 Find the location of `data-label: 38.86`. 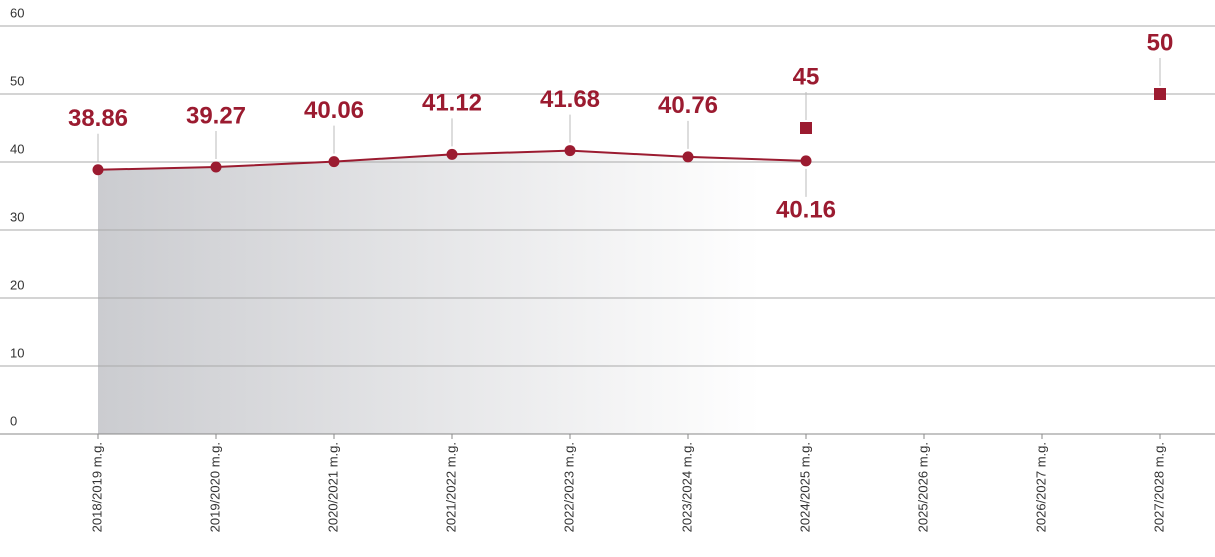

data-label: 38.86 is located at coordinates (98, 118).